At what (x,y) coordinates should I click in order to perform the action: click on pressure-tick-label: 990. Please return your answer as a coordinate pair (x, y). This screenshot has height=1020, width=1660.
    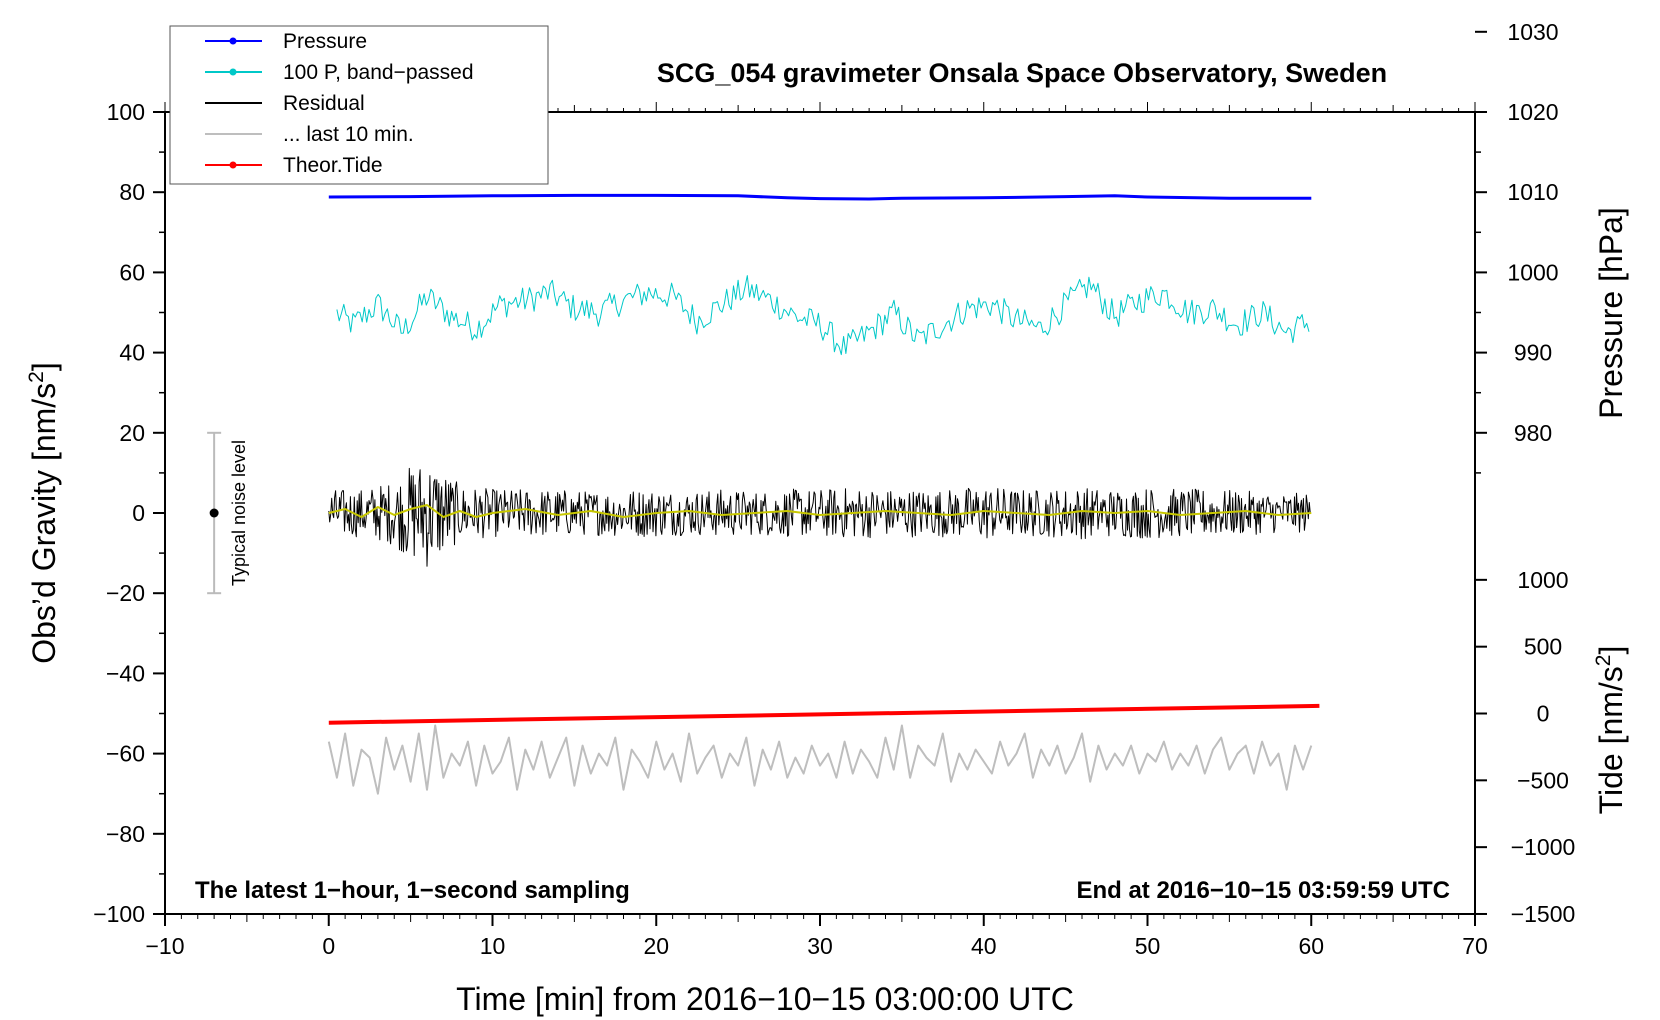
    Looking at the image, I should click on (1533, 353).